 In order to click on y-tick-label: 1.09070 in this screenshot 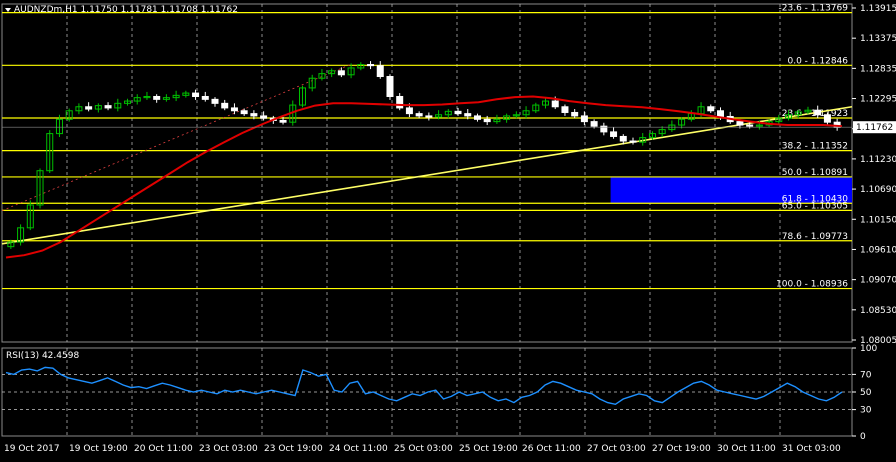, I will do `click(878, 281)`.